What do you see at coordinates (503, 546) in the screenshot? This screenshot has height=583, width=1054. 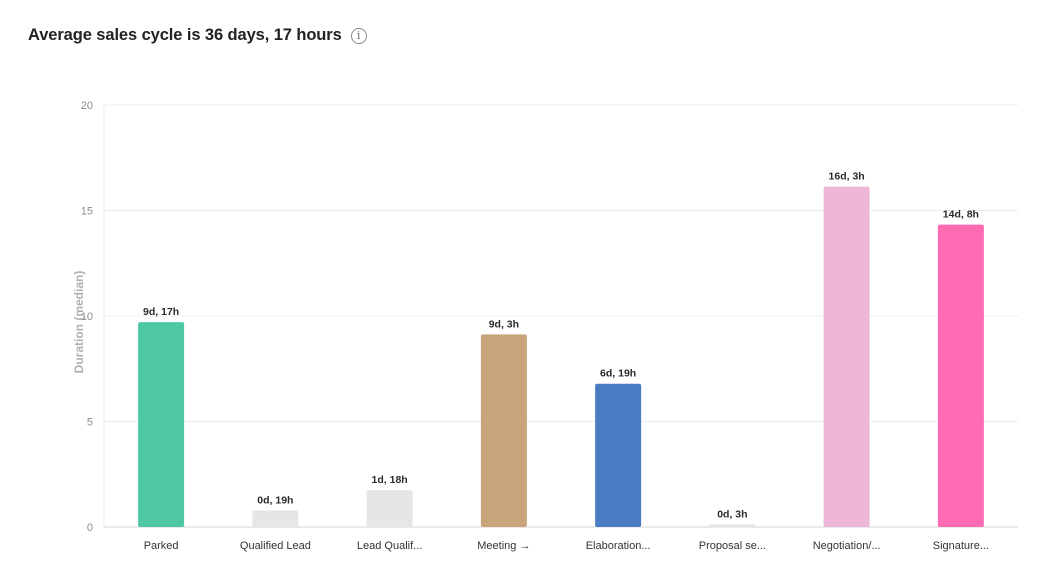 I see `x-tick-label: Meeting →` at bounding box center [503, 546].